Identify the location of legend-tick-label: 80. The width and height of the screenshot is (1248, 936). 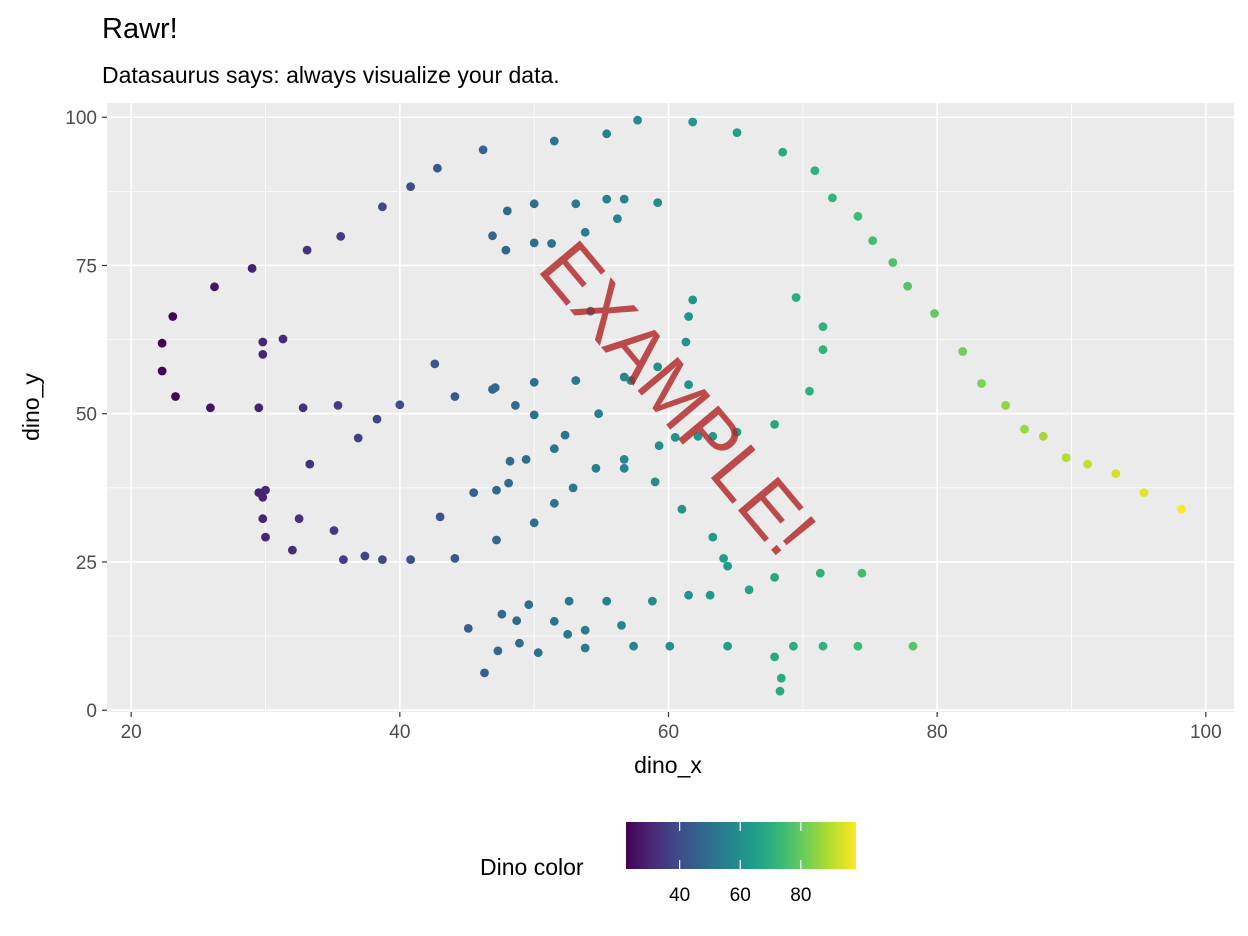
(800, 895).